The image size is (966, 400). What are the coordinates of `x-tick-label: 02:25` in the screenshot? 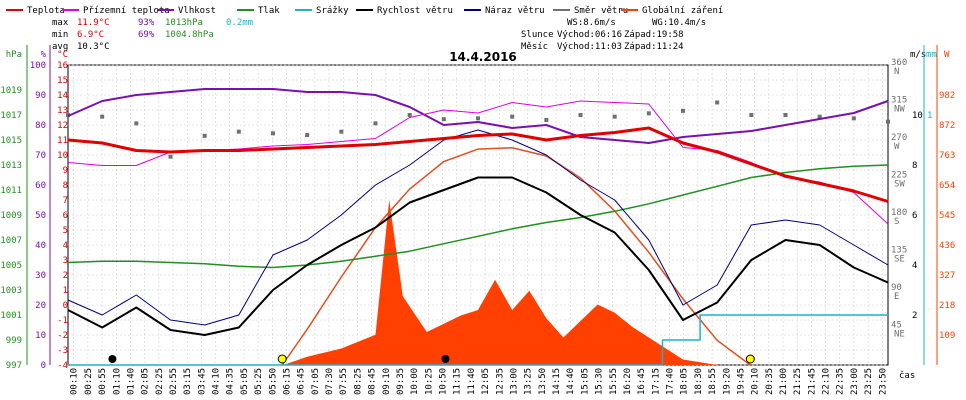 It's located at (160, 381).